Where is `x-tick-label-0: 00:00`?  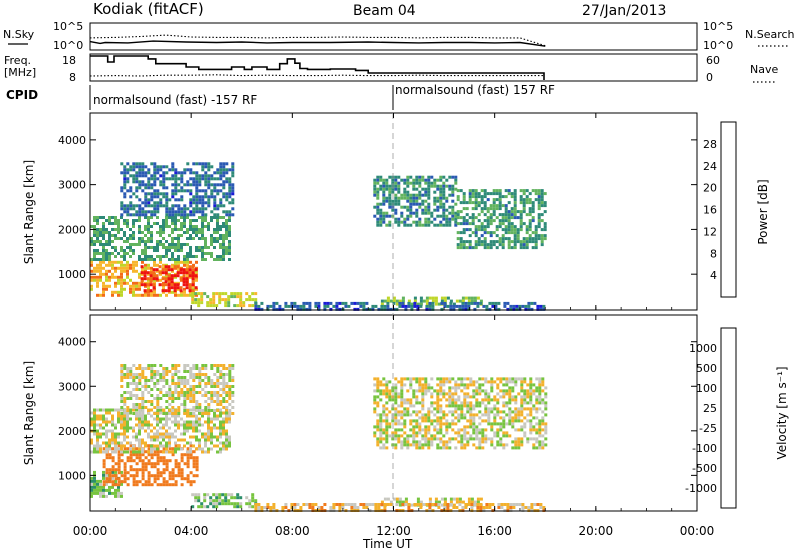 x-tick-label-0: 00:00 is located at coordinates (90, 531).